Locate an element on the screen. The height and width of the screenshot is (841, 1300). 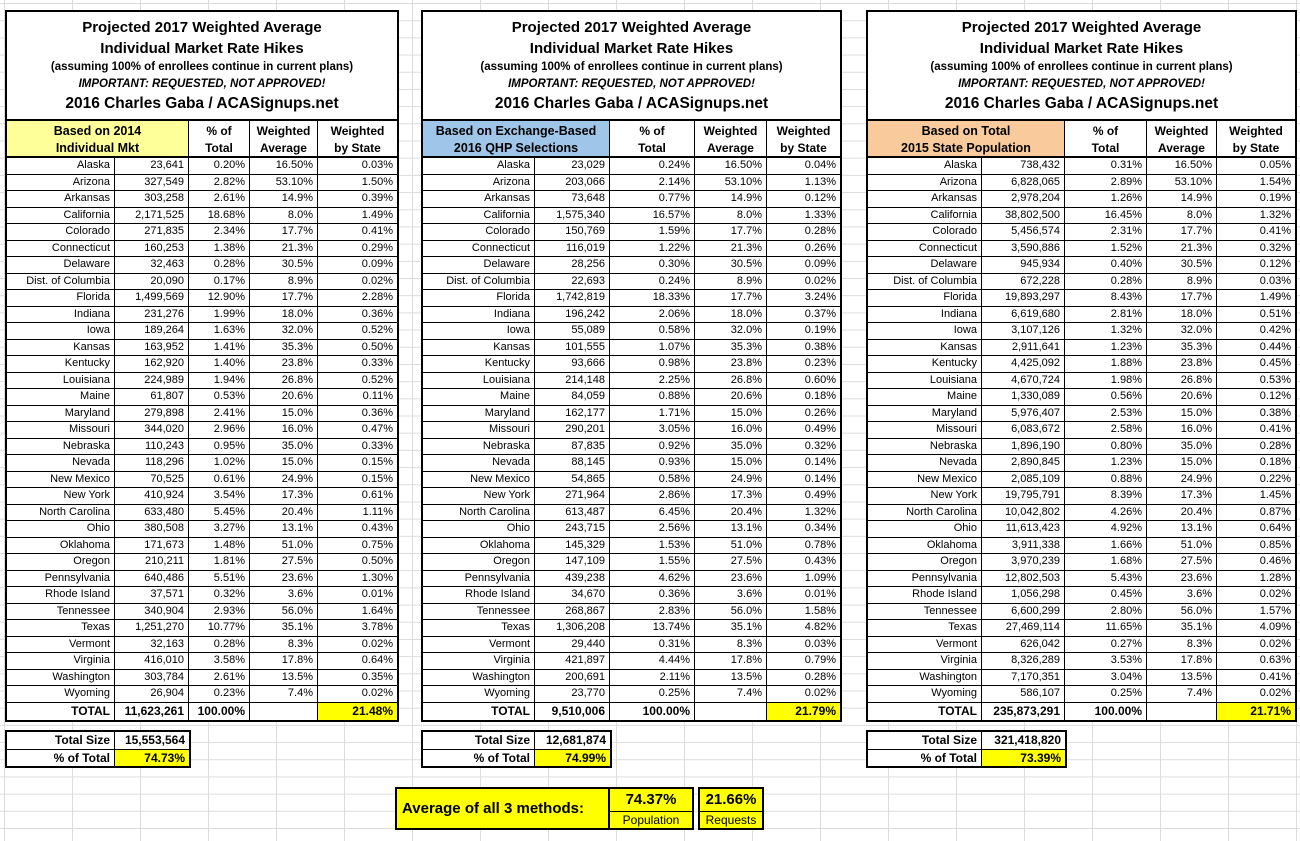
state-name-cell: Ohio is located at coordinates (61, 529).